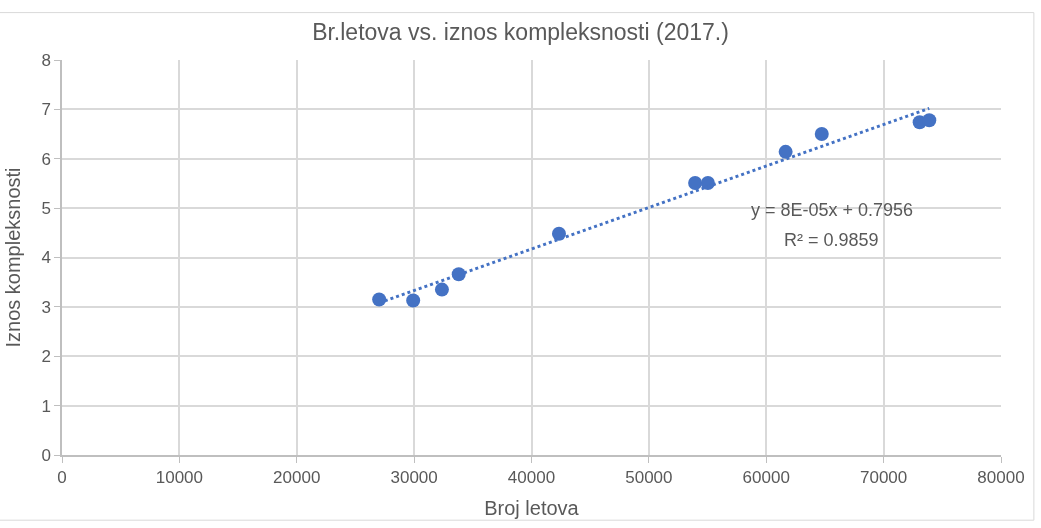 This screenshot has height=528, width=1041. I want to click on y-tick-label: 3, so click(46, 307).